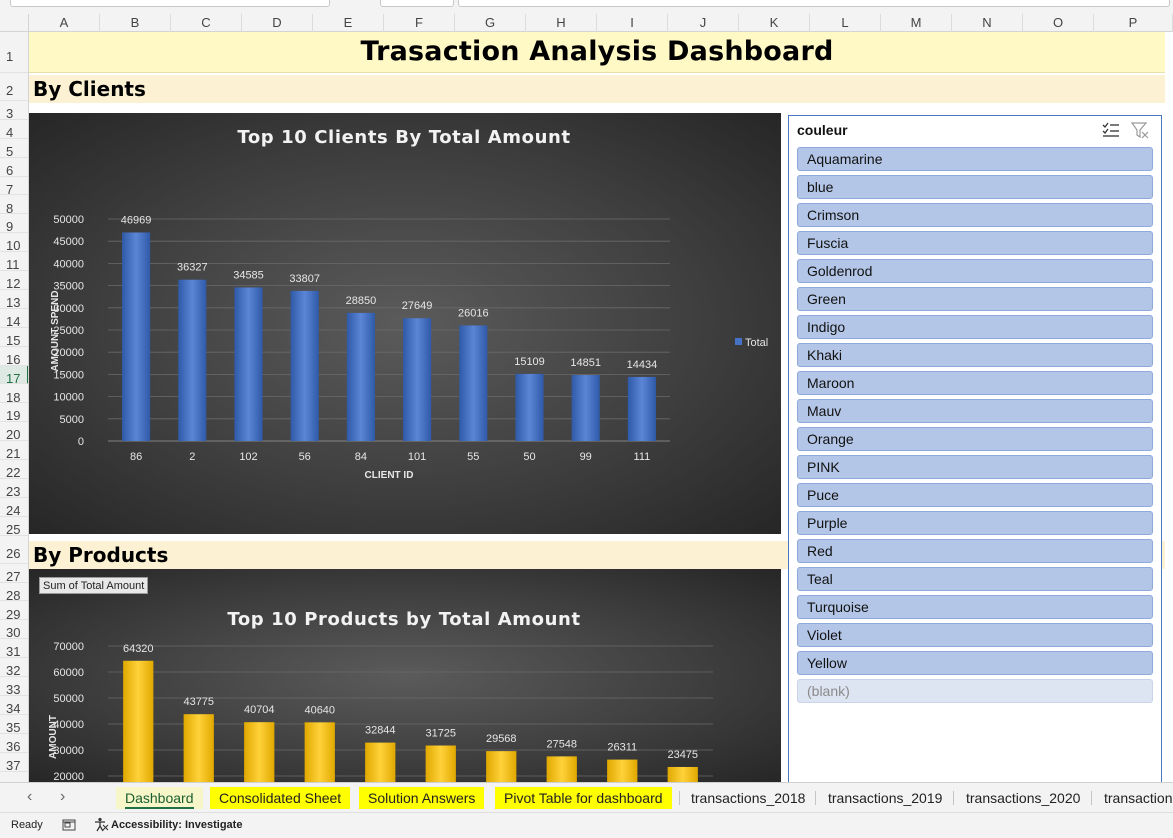  I want to click on column-header: O, so click(1058, 23).